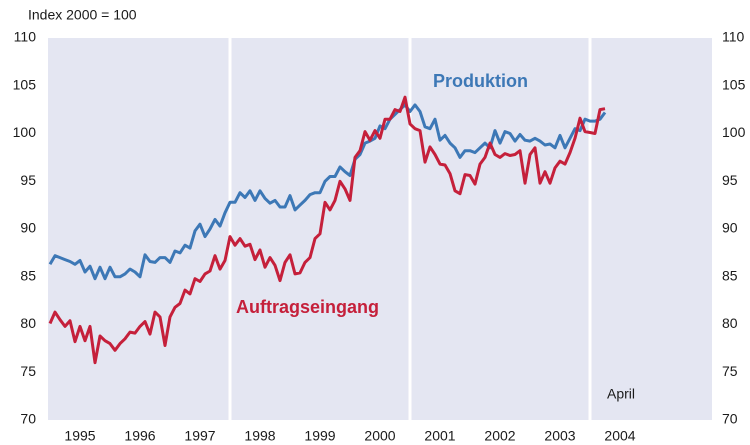 This screenshot has width=750, height=445. I want to click on x-tick-label: 1999, so click(319, 436).